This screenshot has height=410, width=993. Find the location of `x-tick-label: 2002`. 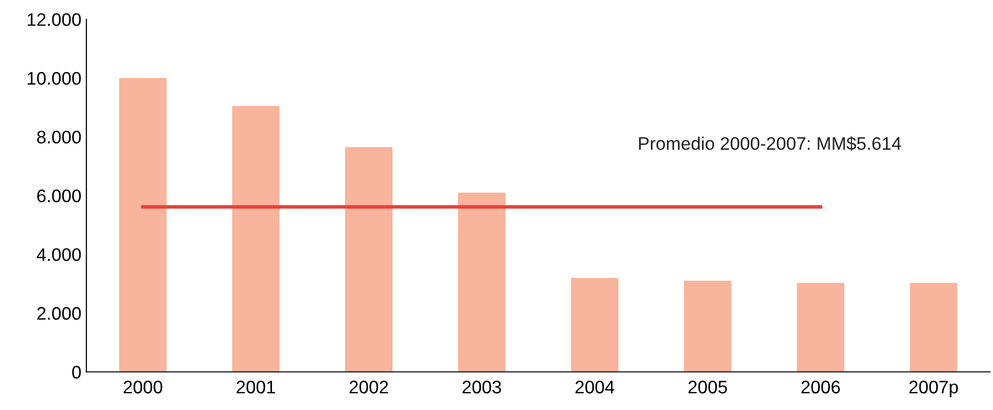

x-tick-label: 2002 is located at coordinates (369, 387).